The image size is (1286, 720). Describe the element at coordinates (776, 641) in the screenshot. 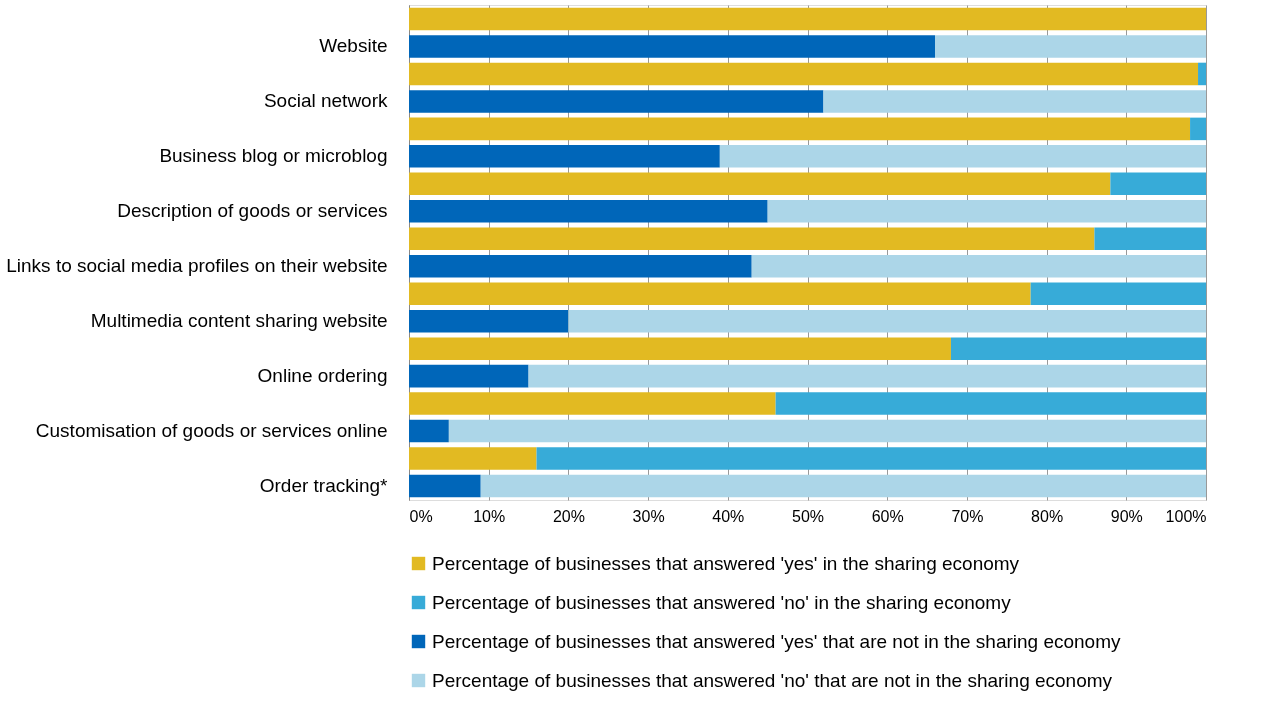

I see `legend-label: Percentage of businesses that answered 'yes' that are not in the sharing economy` at that location.